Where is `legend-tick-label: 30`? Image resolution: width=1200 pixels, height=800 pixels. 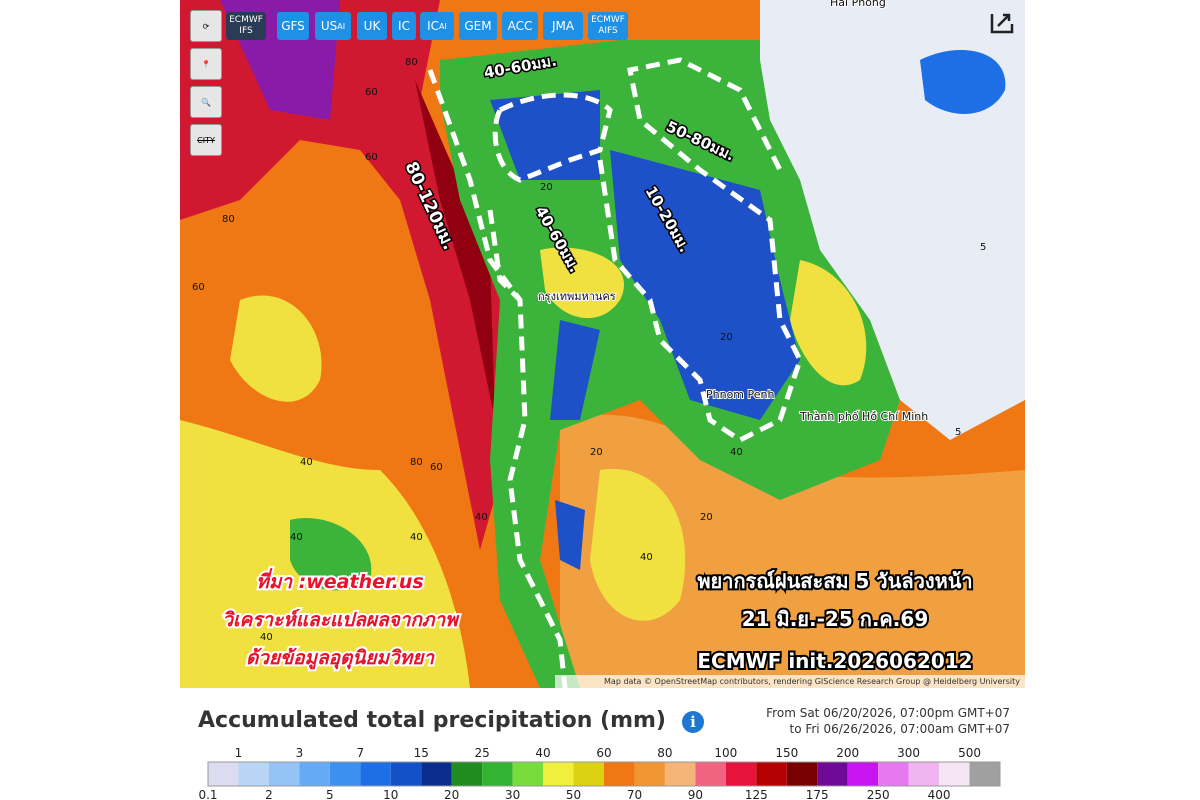 legend-tick-label: 30 is located at coordinates (512, 794).